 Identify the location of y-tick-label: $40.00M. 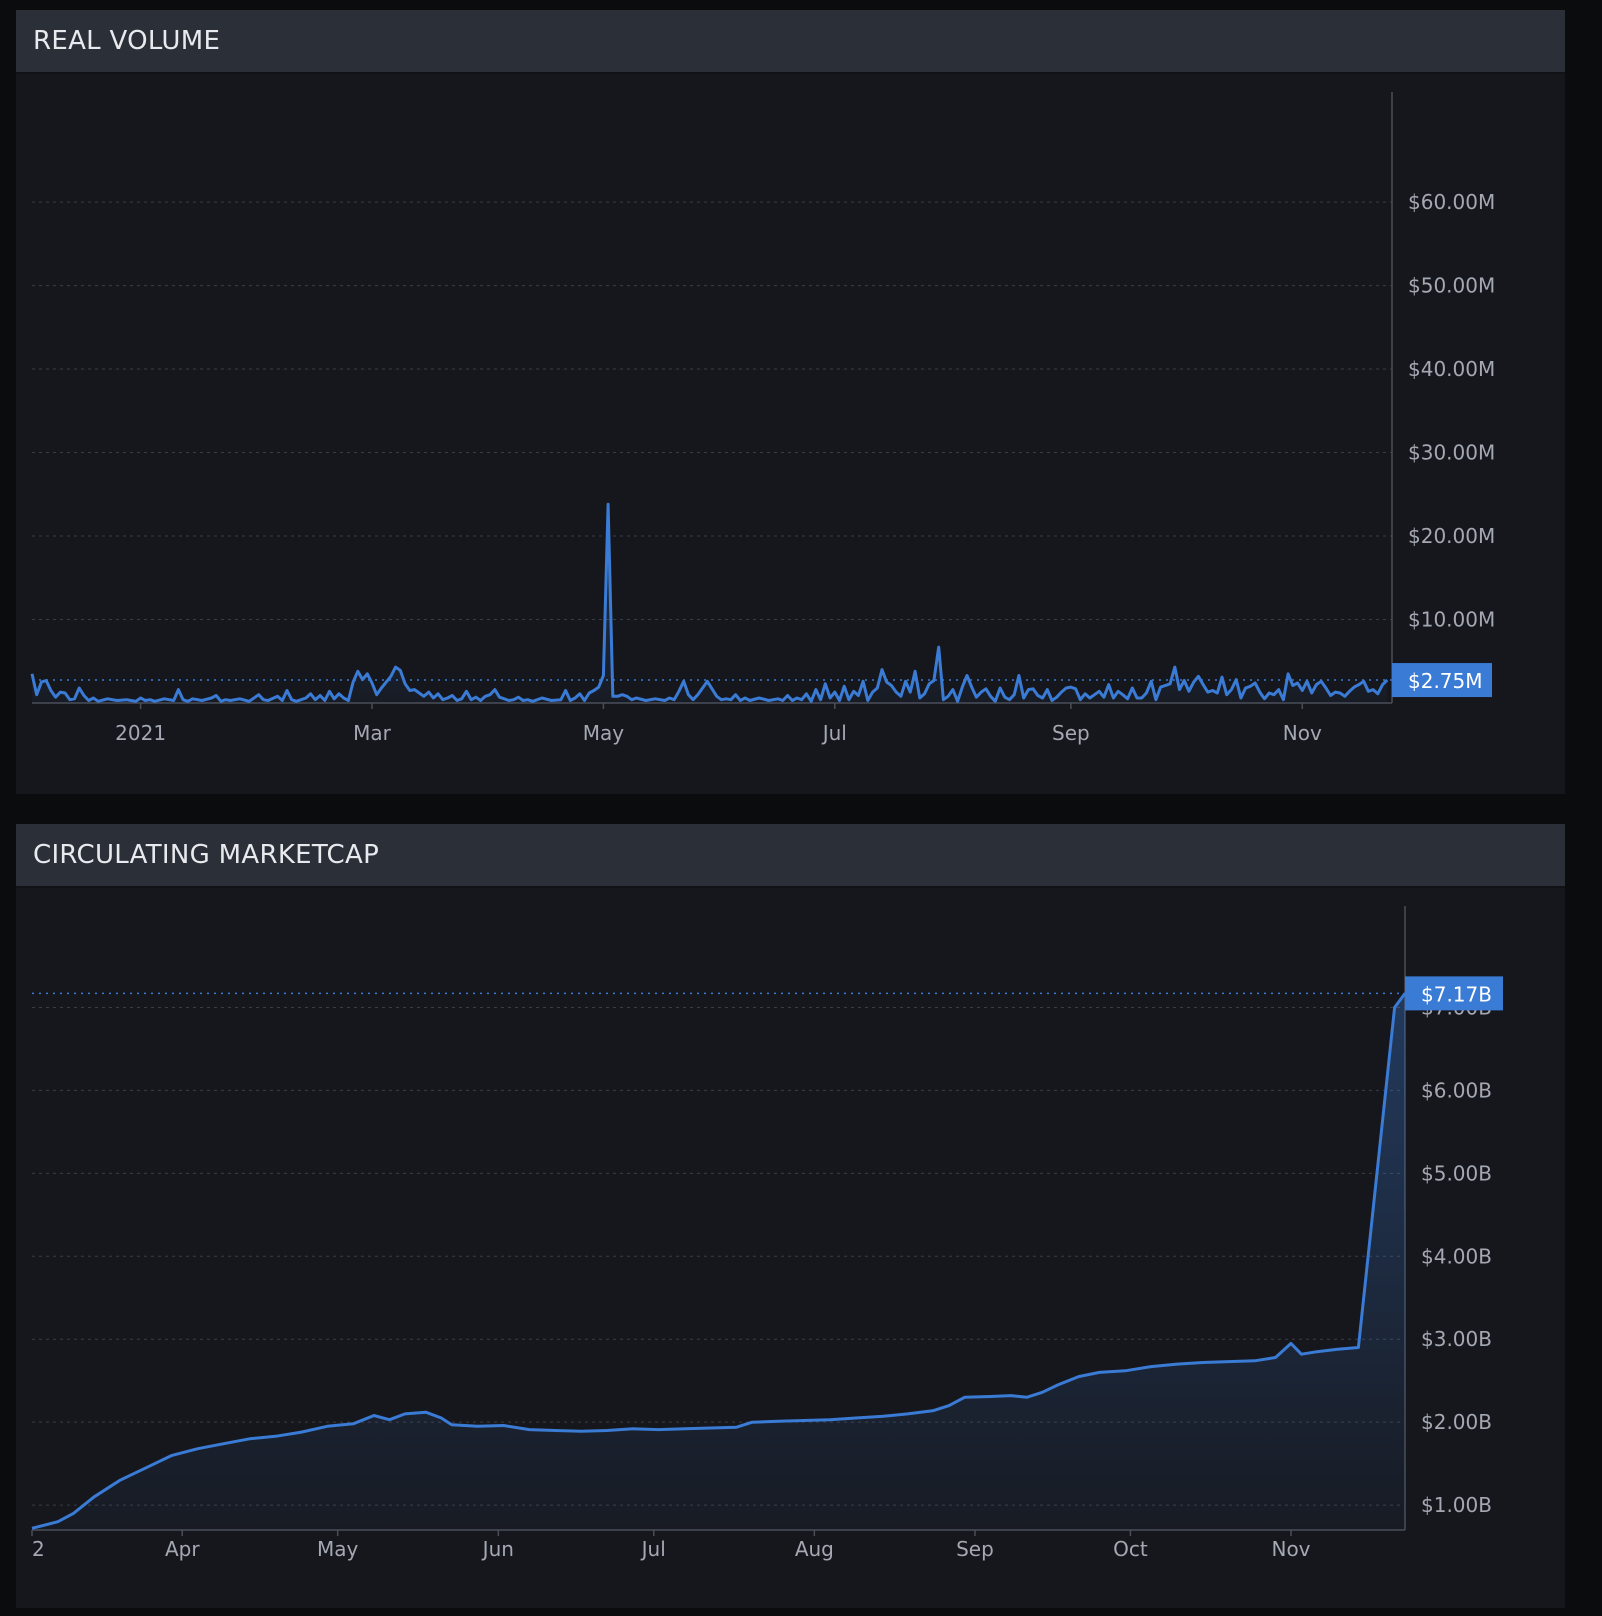
(1451, 369).